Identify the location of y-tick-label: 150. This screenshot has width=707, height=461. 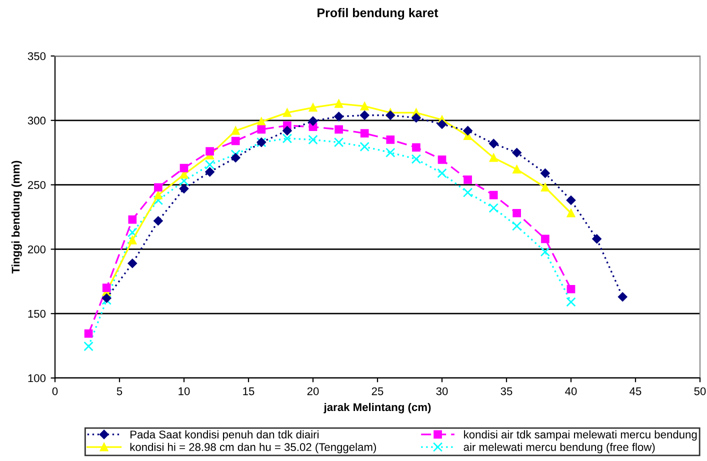
(37, 314).